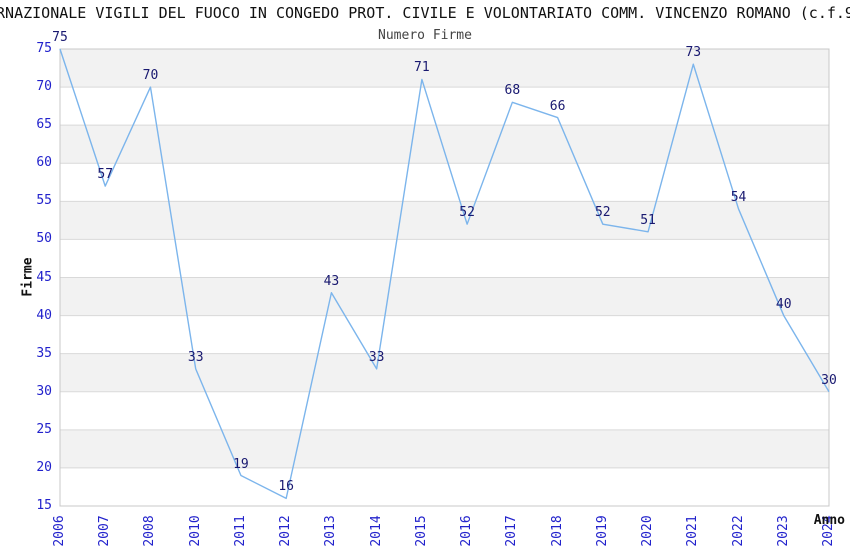  Describe the element at coordinates (44, 353) in the screenshot. I see `y-tick-label: 35` at that location.